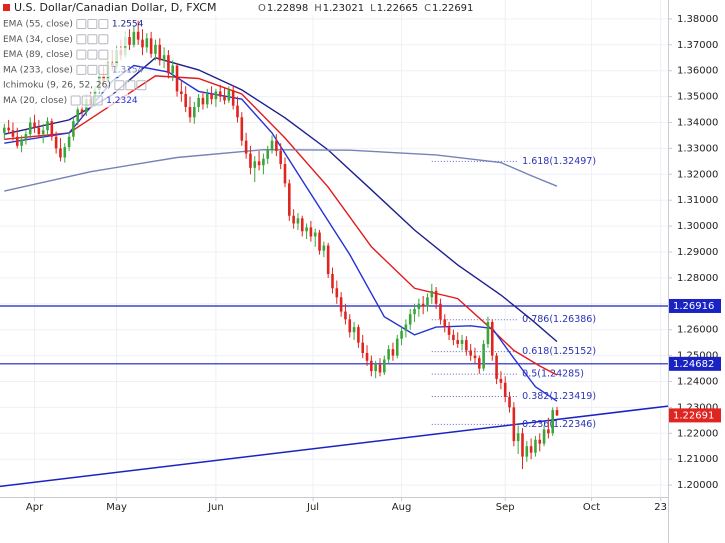 This screenshot has width=725, height=543. What do you see at coordinates (128, 70) in the screenshot?
I see `legend-value: 1.3154` at bounding box center [128, 70].